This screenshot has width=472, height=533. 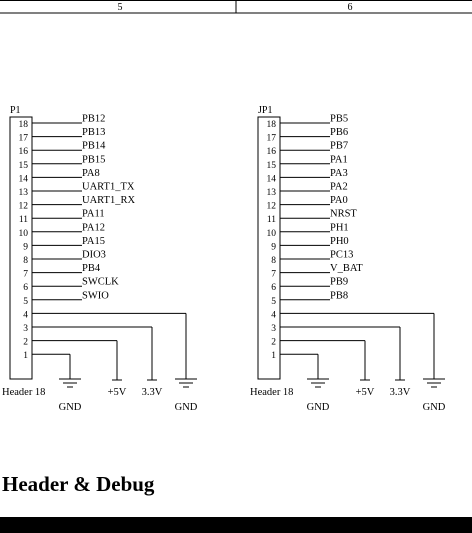 I want to click on bottom-border, so click(x=236, y=525).